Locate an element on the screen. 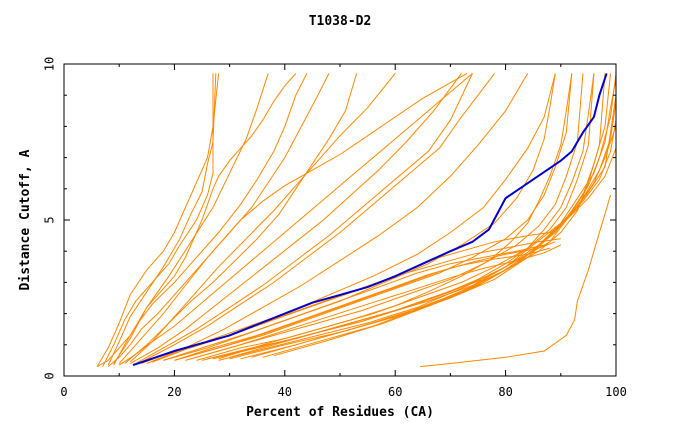 The width and height of the screenshot is (680, 440). x-tick-label: 40 is located at coordinates (285, 392).